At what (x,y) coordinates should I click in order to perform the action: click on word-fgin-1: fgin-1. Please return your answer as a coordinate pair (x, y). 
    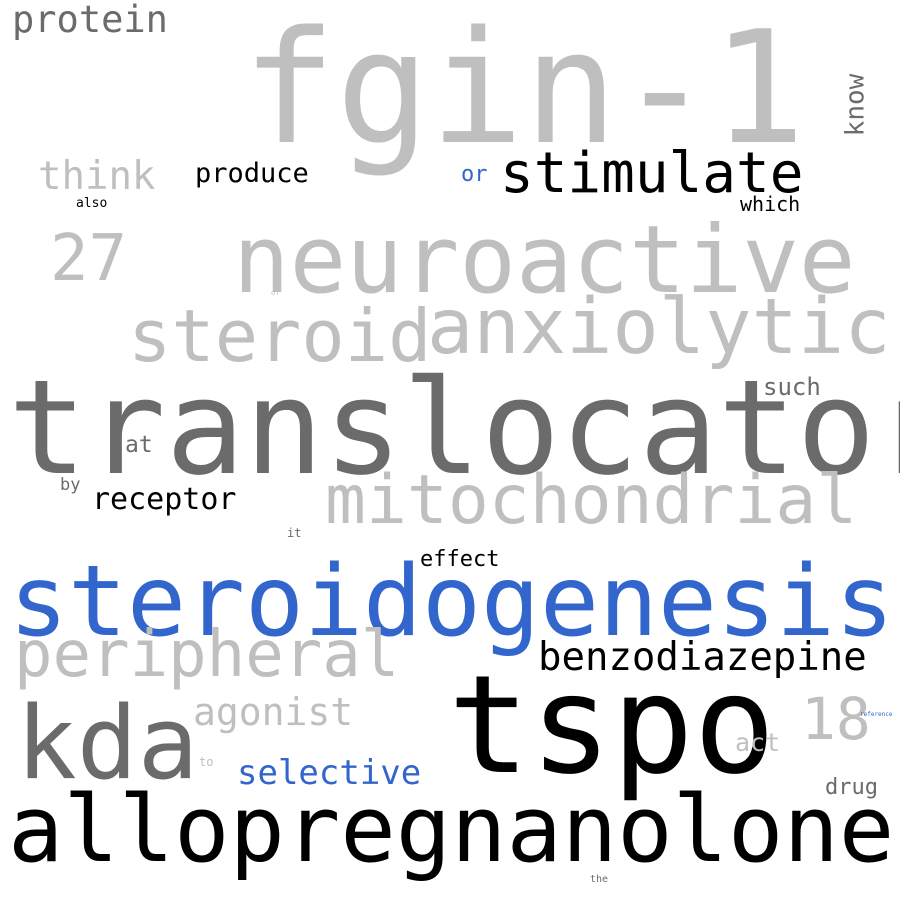
    Looking at the image, I should click on (524, 89).